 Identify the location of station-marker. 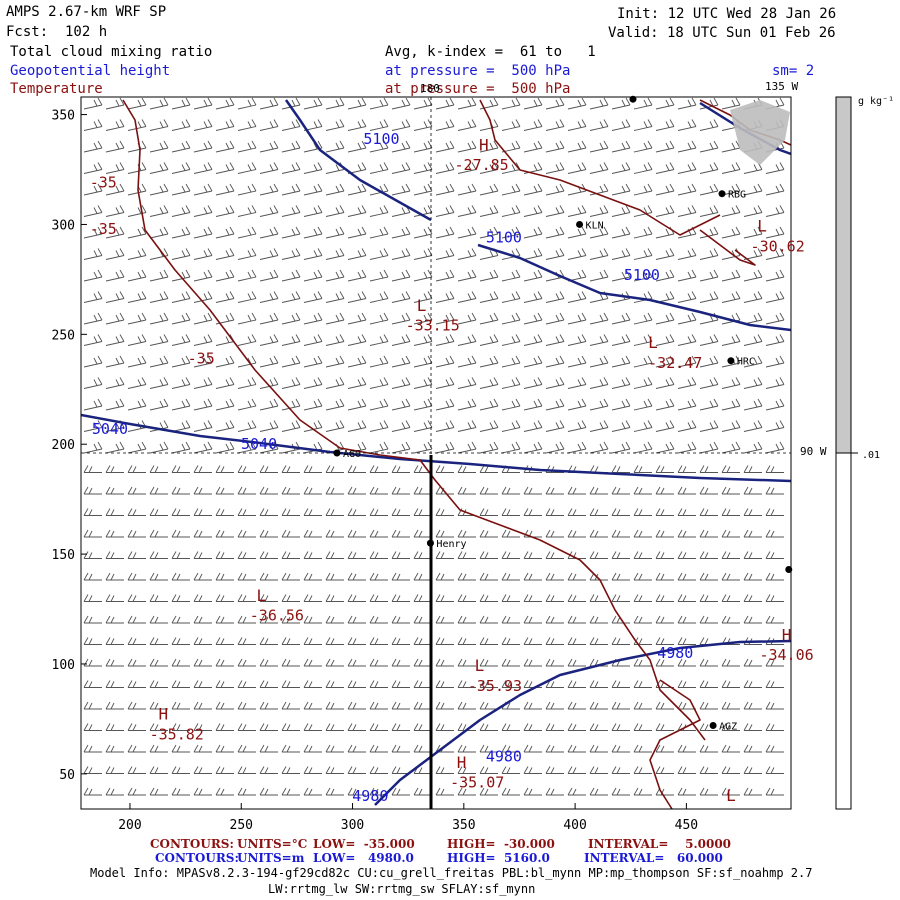
(430, 543).